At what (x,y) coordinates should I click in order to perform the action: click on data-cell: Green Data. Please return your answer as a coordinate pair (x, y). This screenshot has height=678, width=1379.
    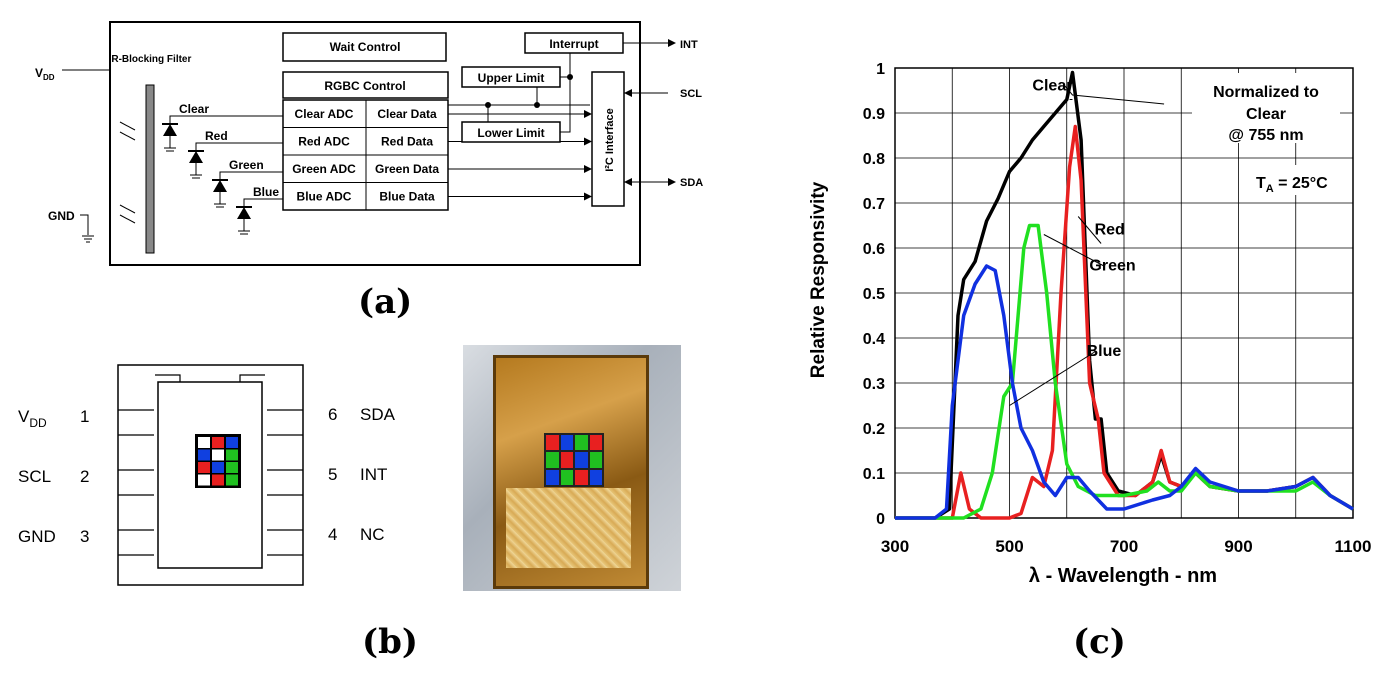
    Looking at the image, I should click on (407, 169).